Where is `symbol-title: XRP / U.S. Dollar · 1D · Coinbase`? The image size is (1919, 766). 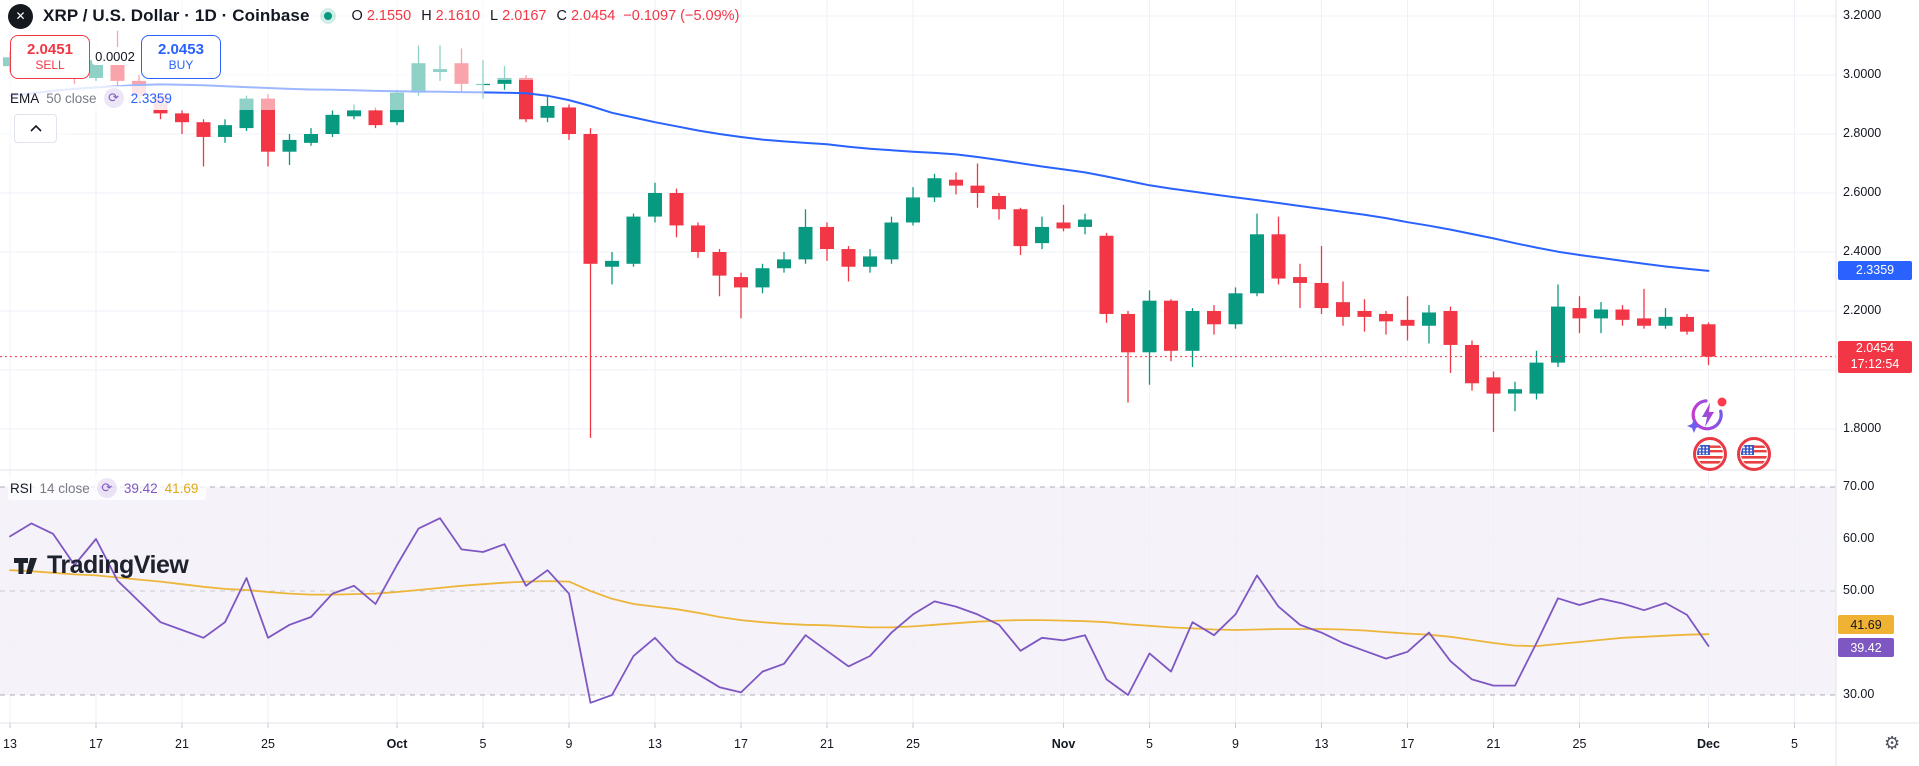 symbol-title: XRP / U.S. Dollar · 1D · Coinbase is located at coordinates (176, 15).